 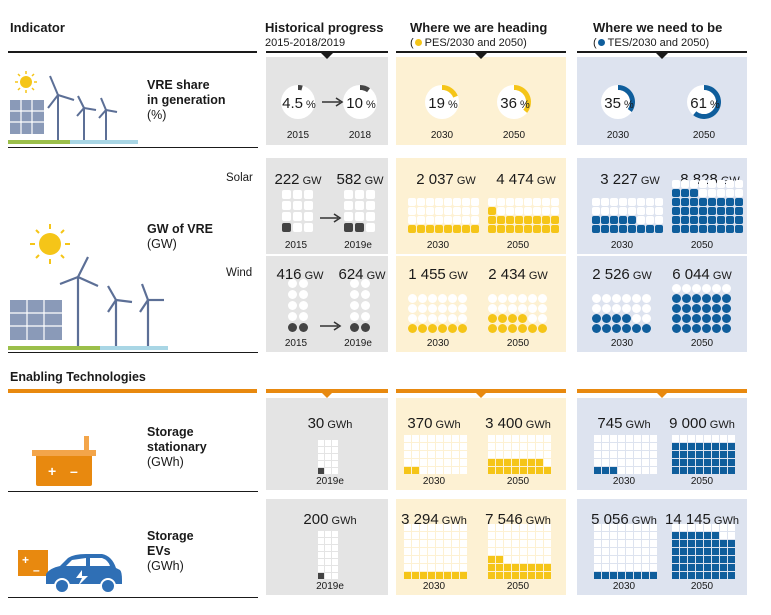 I want to click on header-rule-indicator, so click(x=132, y=52).